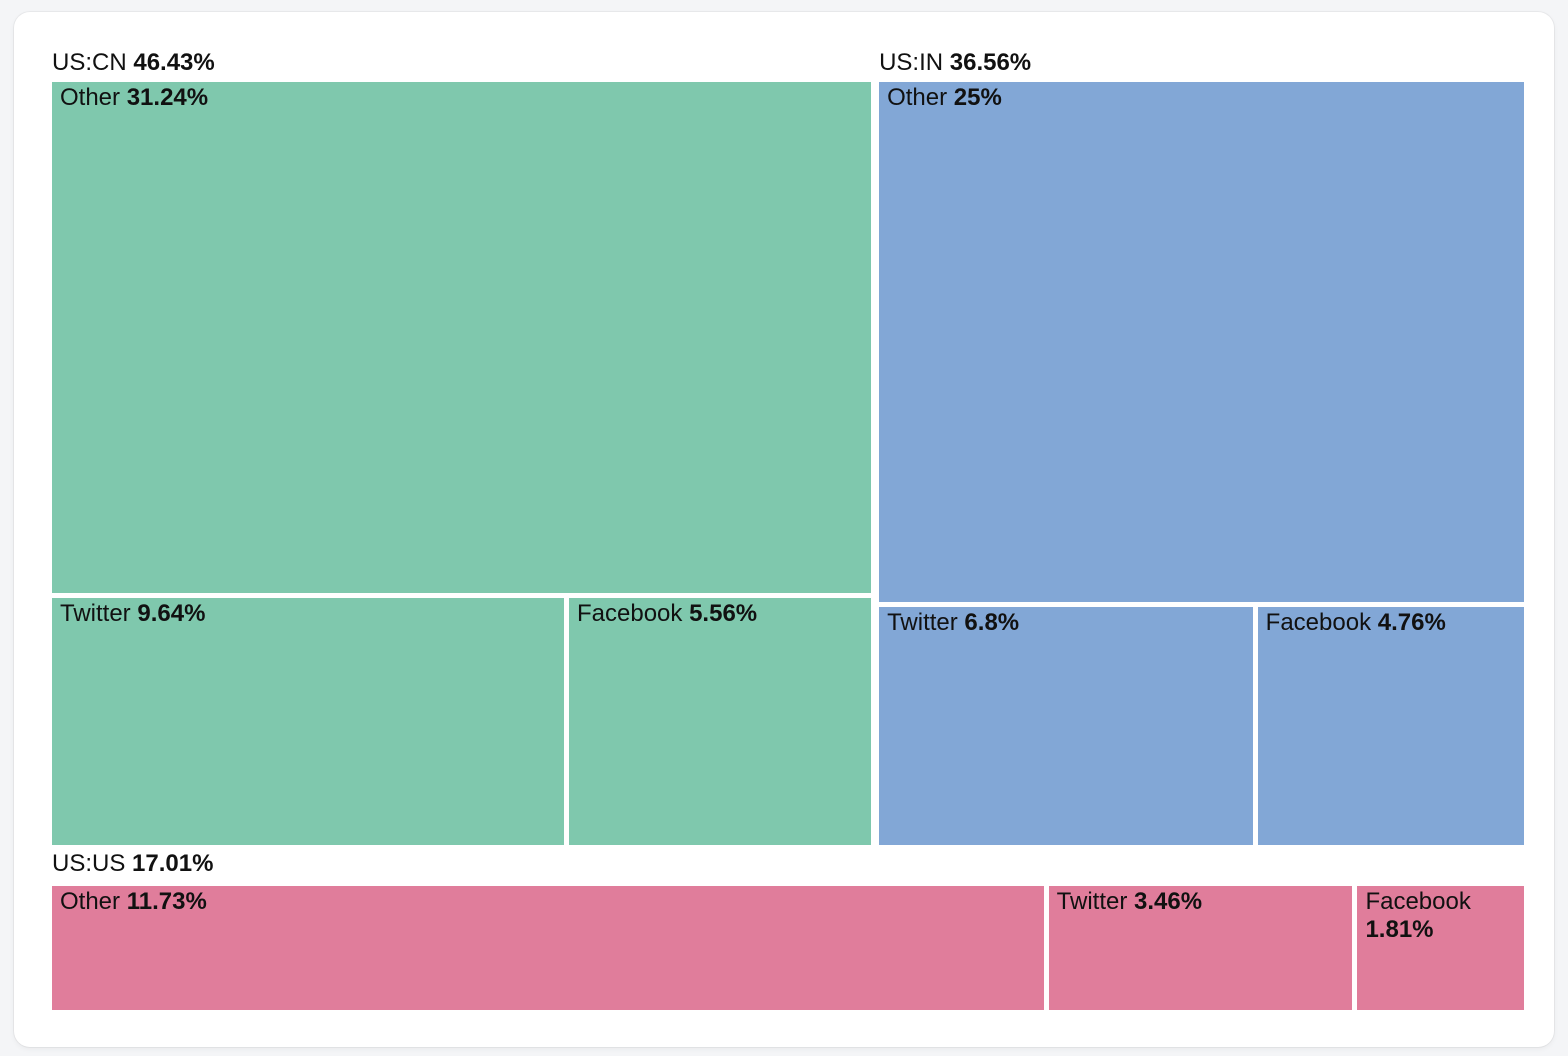 This screenshot has width=1568, height=1056. What do you see at coordinates (461, 63) in the screenshot?
I see `group-label-us-cn: US:CN 46.43%` at bounding box center [461, 63].